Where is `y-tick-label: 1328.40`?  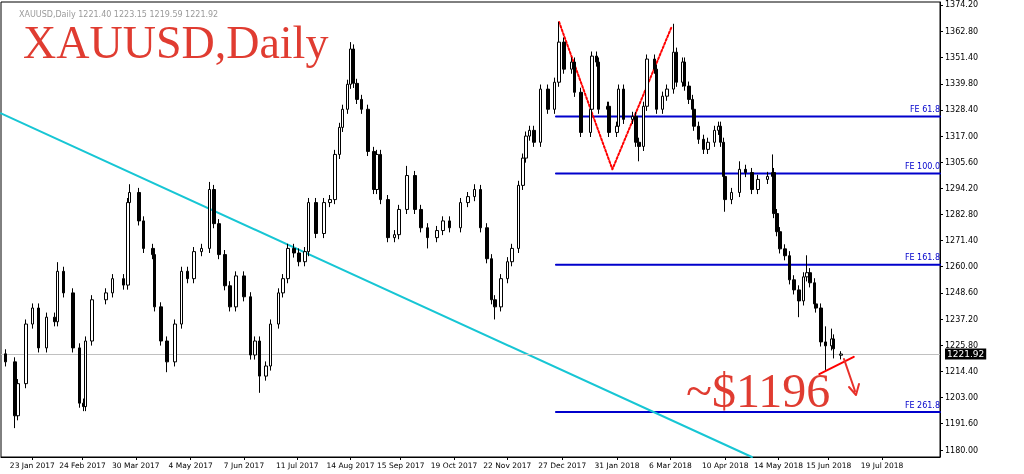 y-tick-label: 1328.40 is located at coordinates (962, 110).